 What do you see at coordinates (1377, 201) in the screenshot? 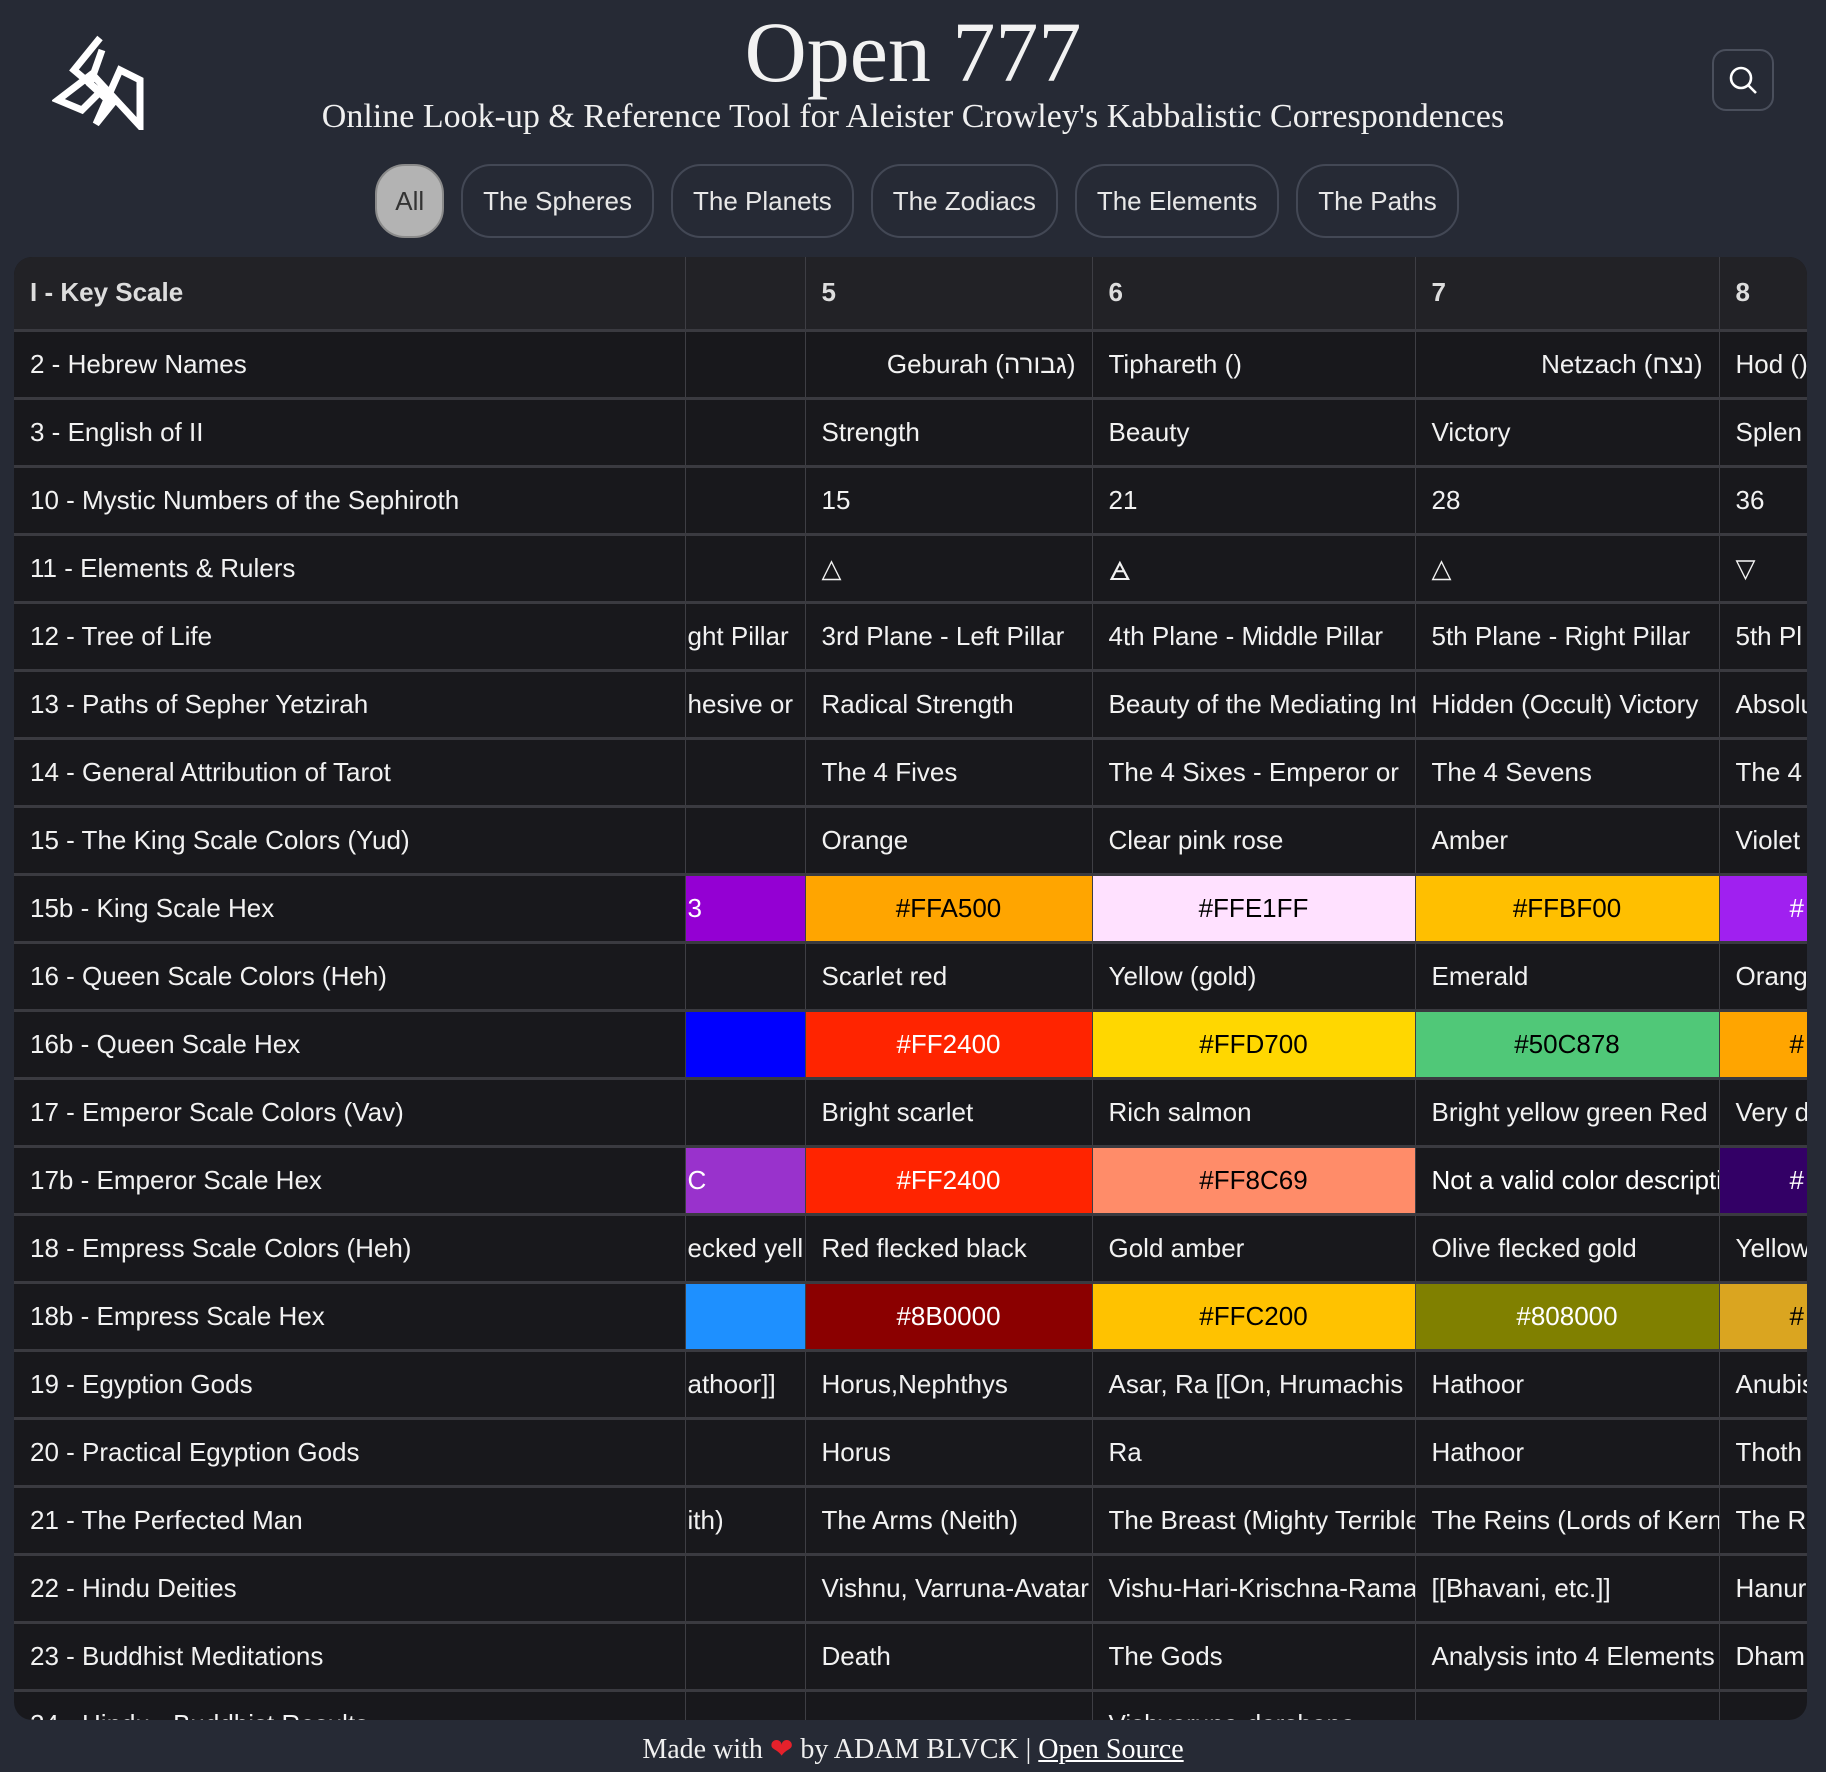
I see `tab-paths: The Paths` at bounding box center [1377, 201].